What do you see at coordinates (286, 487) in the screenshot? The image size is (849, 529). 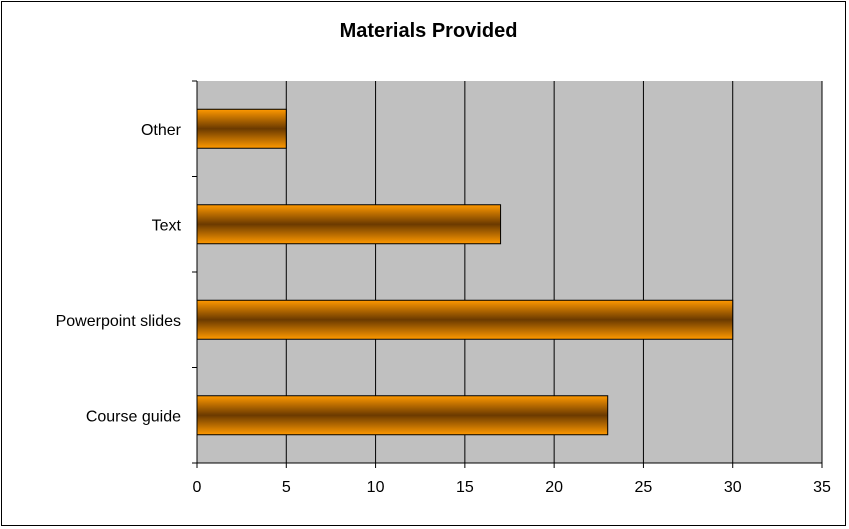 I see `x-tick-label-5: 5` at bounding box center [286, 487].